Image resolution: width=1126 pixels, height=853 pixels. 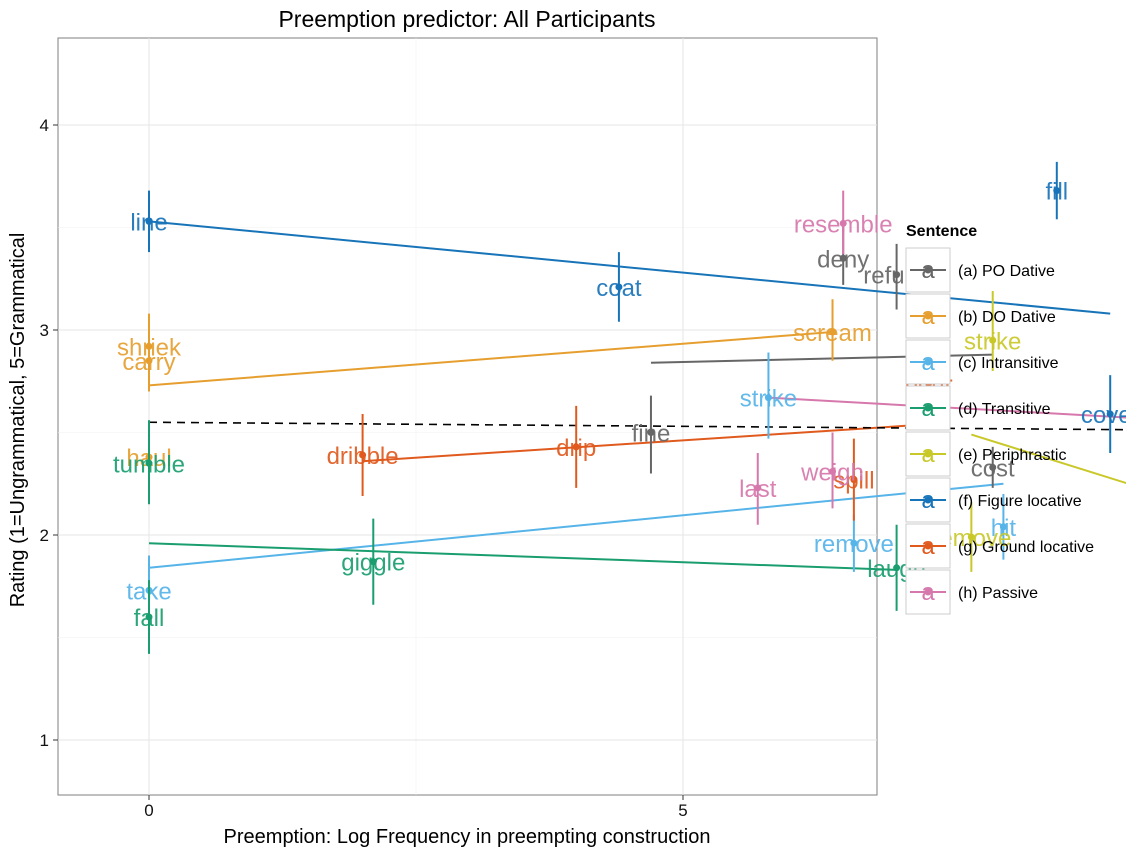 I want to click on point-label: resemble, so click(x=843, y=224).